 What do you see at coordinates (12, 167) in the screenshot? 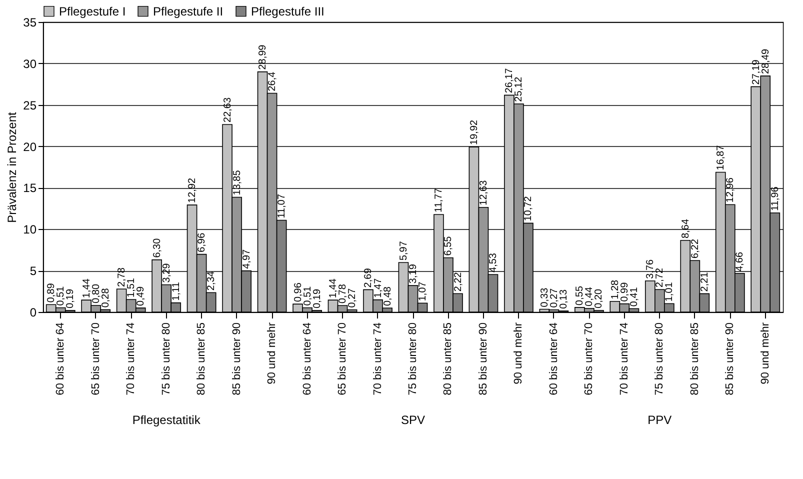
I see `y-axis-title: Prävalenz in Prozent` at bounding box center [12, 167].